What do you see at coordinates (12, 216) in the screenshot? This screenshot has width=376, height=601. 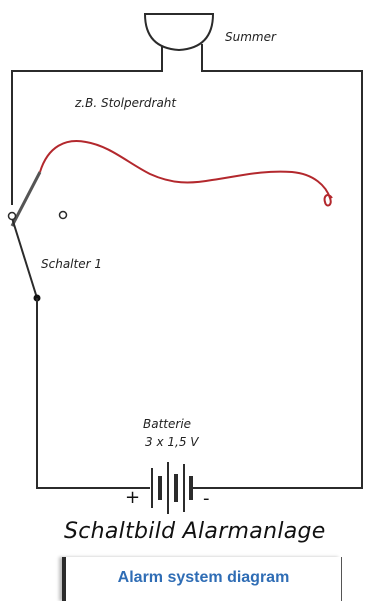 I see `switch-contact-pivot` at bounding box center [12, 216].